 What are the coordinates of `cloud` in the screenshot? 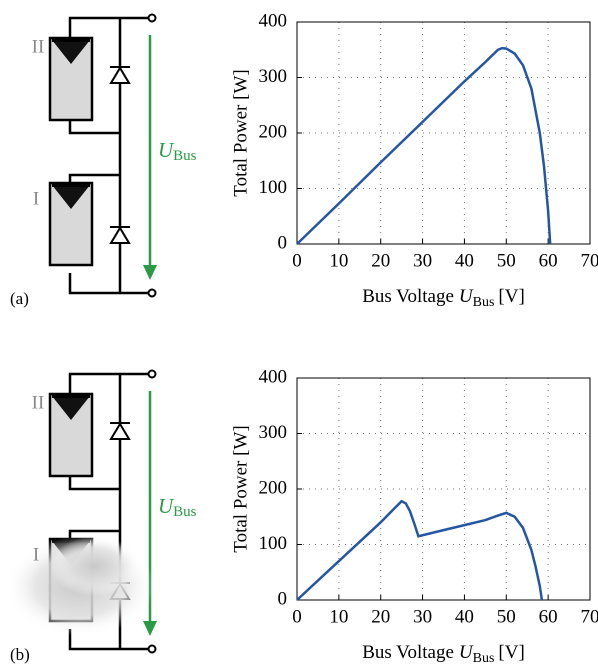 It's located at (95, 566).